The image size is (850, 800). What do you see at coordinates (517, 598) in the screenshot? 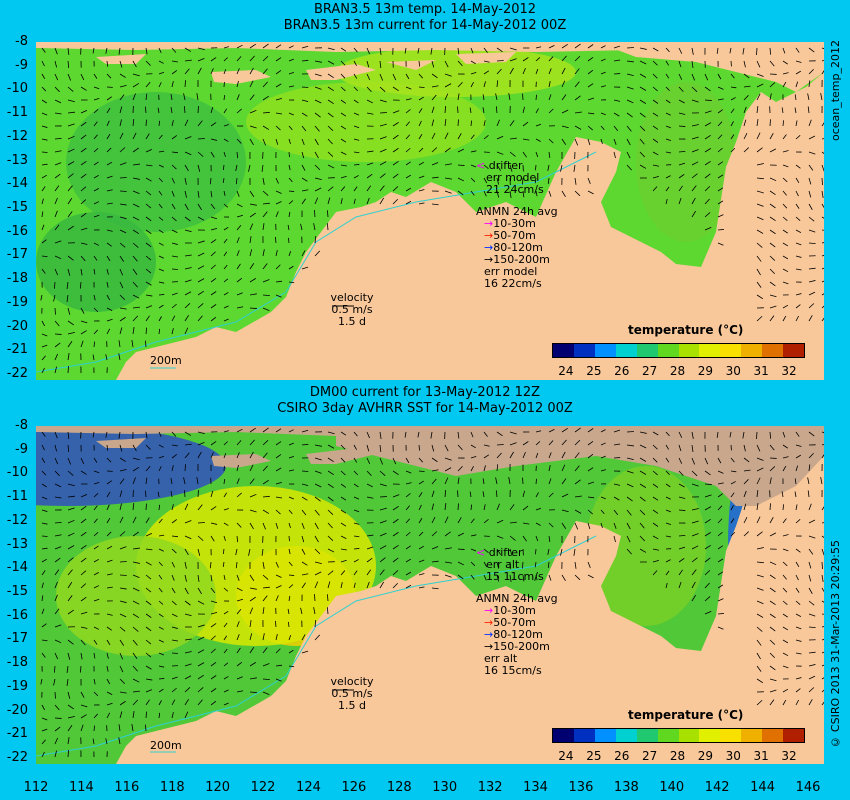
I see `bottom-anmn-title: ANMN 24h avg` at bounding box center [517, 598].